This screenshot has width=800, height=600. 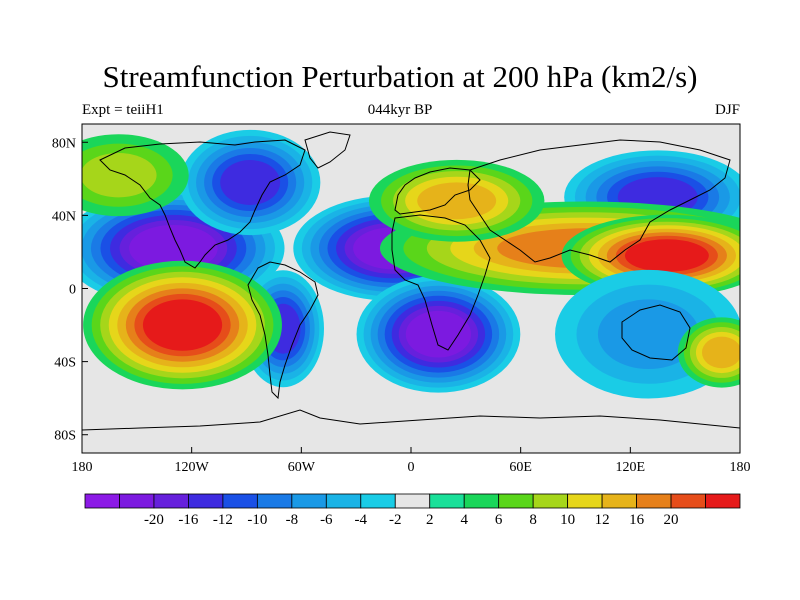 I want to click on x-tick-label: 60E, so click(x=520, y=467).